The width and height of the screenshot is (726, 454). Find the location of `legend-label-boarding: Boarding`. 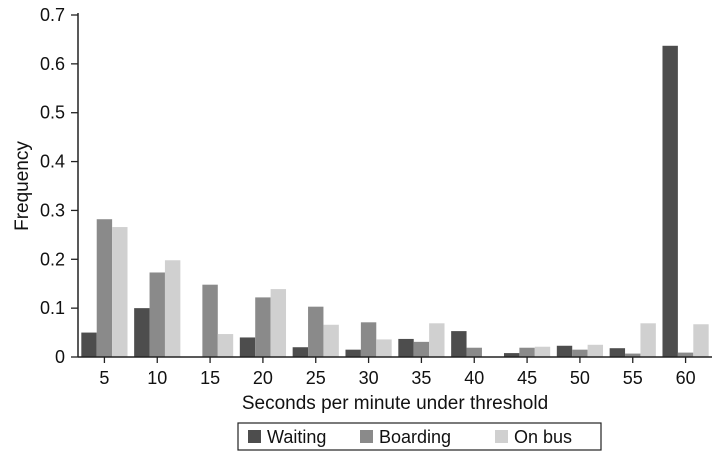

legend-label-boarding: Boarding is located at coordinates (415, 437).